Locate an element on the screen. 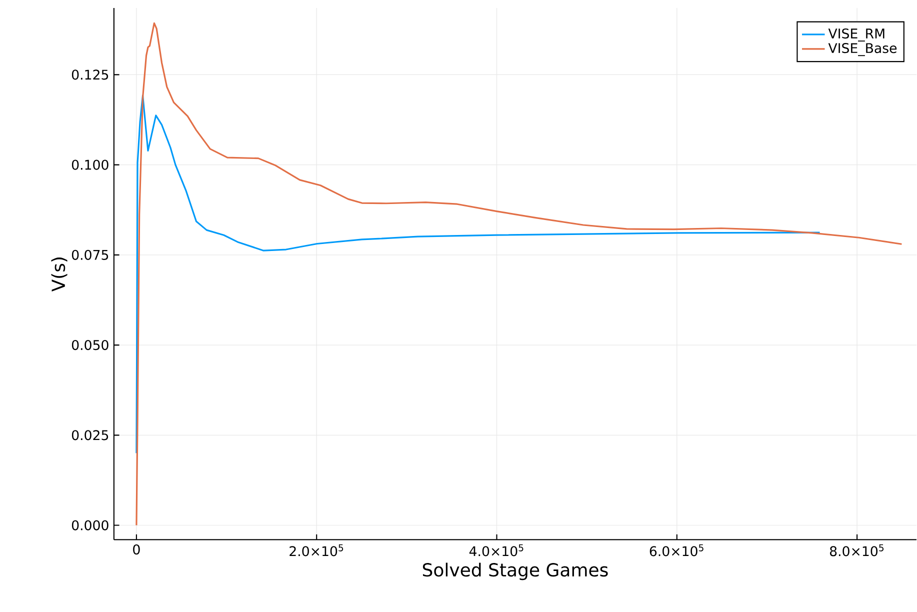 The width and height of the screenshot is (917, 612). y-tick-label: 0.025 is located at coordinates (90, 435).